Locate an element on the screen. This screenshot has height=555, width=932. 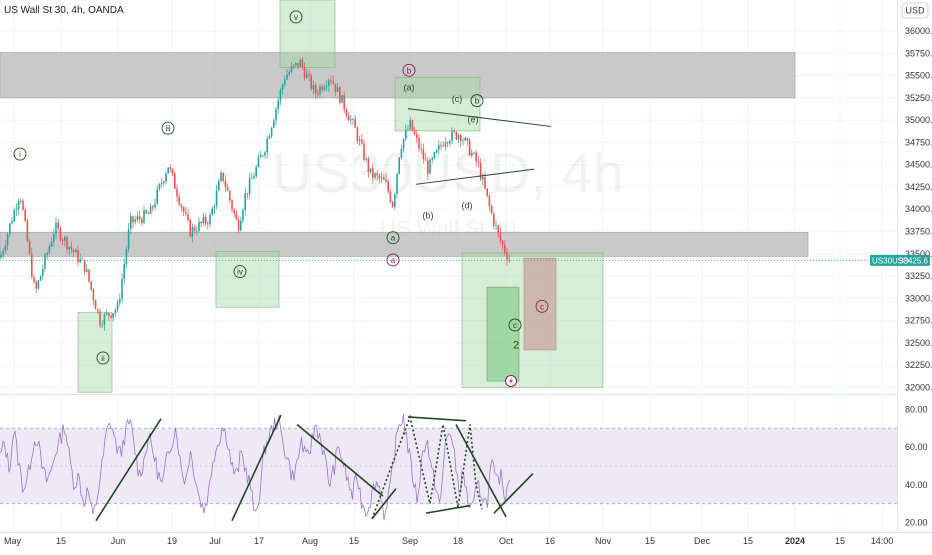
price-tick-label: 33250.0 is located at coordinates (918, 276).